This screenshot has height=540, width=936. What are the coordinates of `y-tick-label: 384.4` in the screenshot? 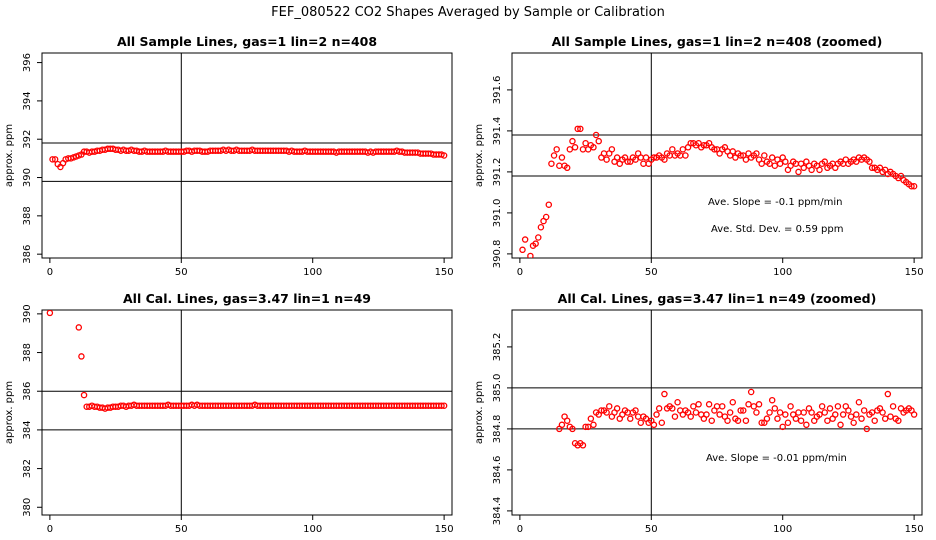 It's located at (497, 511).